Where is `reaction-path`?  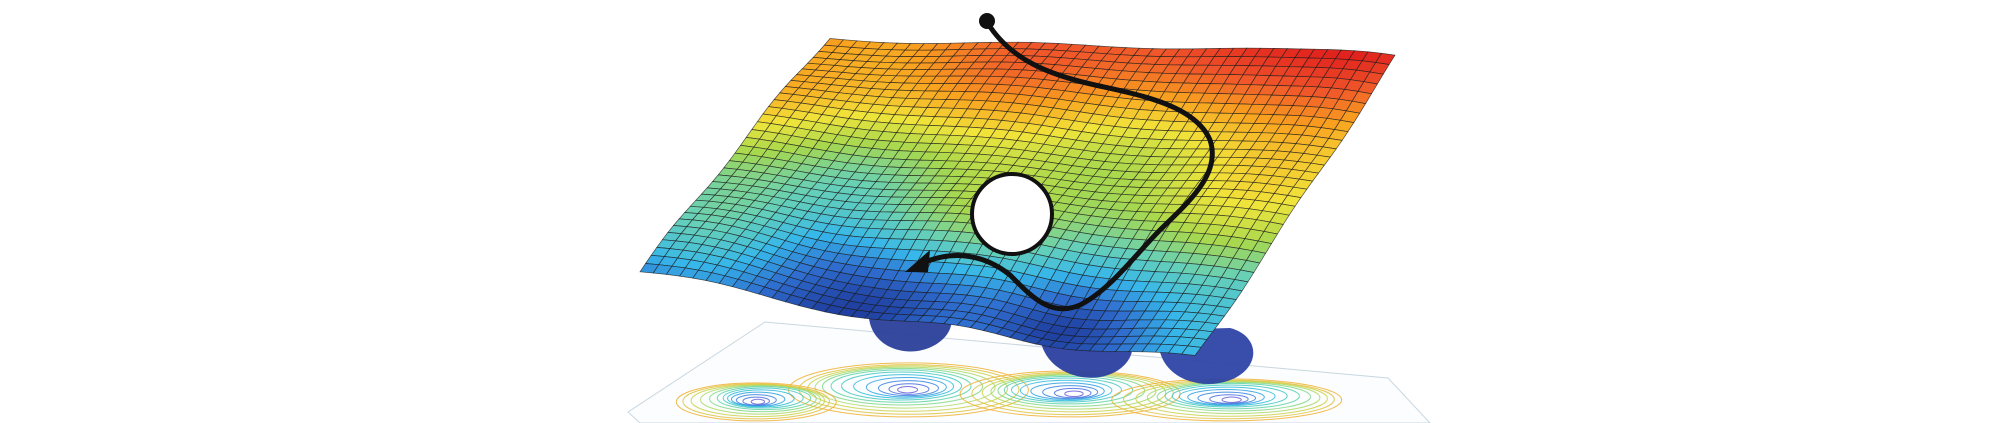
reaction-path is located at coordinates (1060, 162).